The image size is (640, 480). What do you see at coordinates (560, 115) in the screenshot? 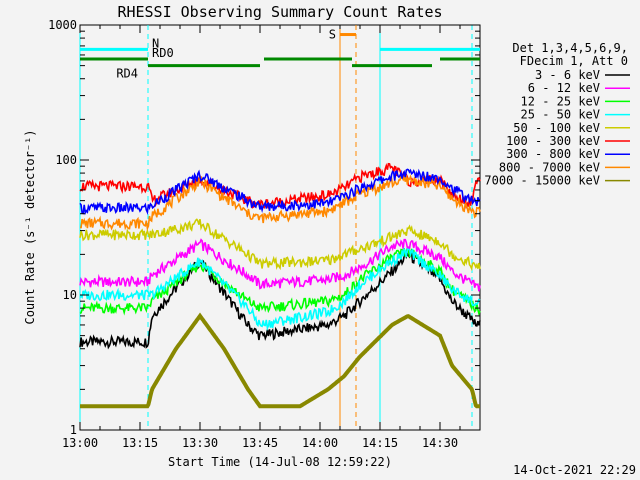
I see `legend-entry: 25 - 50 keV` at bounding box center [560, 115].